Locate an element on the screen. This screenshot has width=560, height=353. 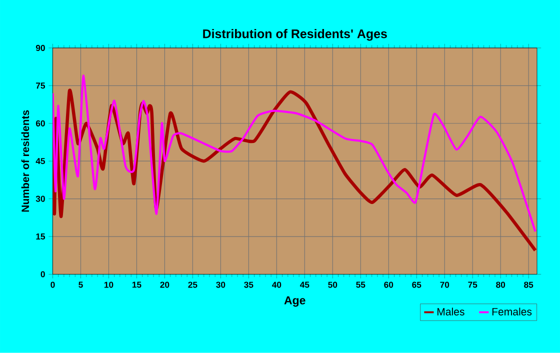
y-tick-label: 30 is located at coordinates (40, 199).